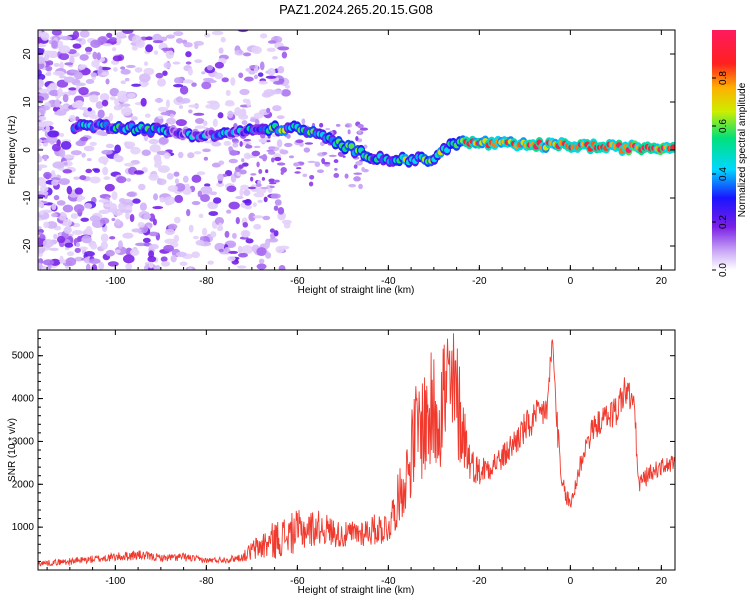 The image size is (750, 600). What do you see at coordinates (571, 281) in the screenshot?
I see `spectrogram-x-tick-label: 0` at bounding box center [571, 281].